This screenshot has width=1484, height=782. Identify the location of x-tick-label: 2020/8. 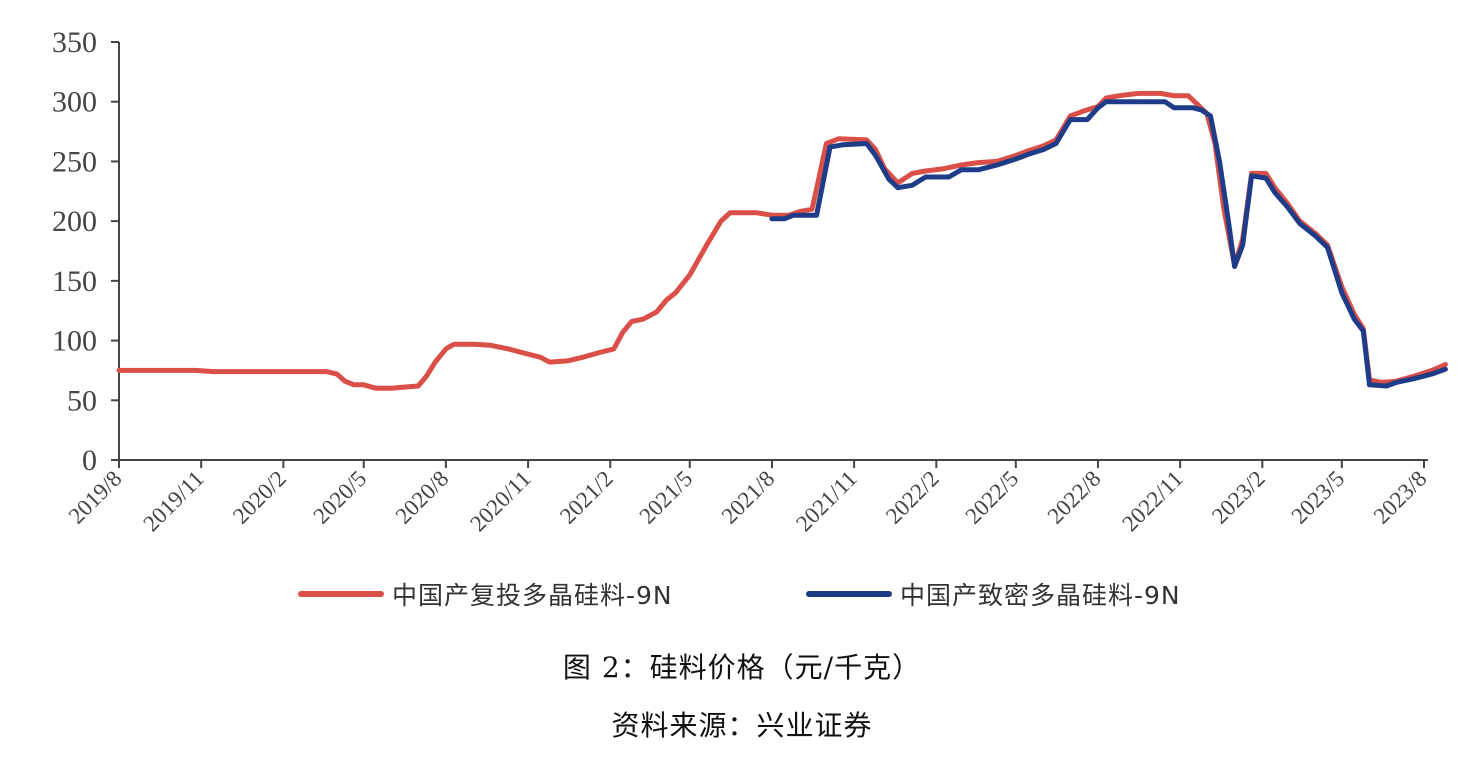
(422, 497).